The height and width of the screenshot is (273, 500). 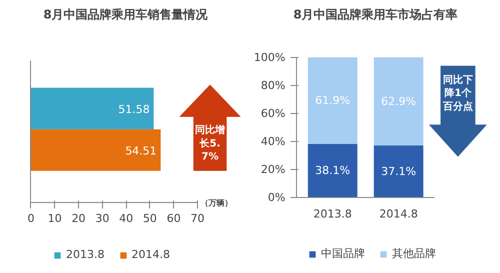 I want to click on legend-label: 2014.8, so click(x=151, y=254).